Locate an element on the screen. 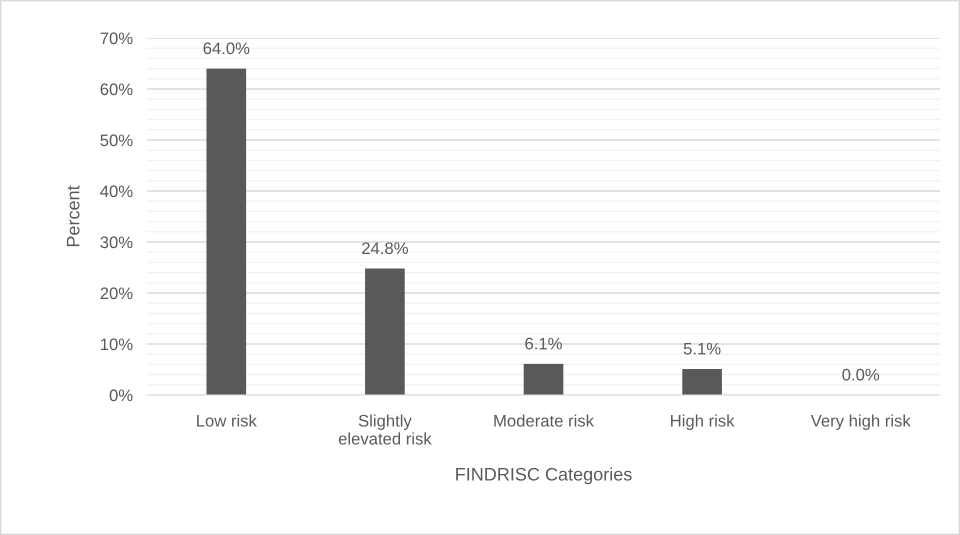 This screenshot has width=960, height=535. data-label: 64.0% is located at coordinates (227, 48).